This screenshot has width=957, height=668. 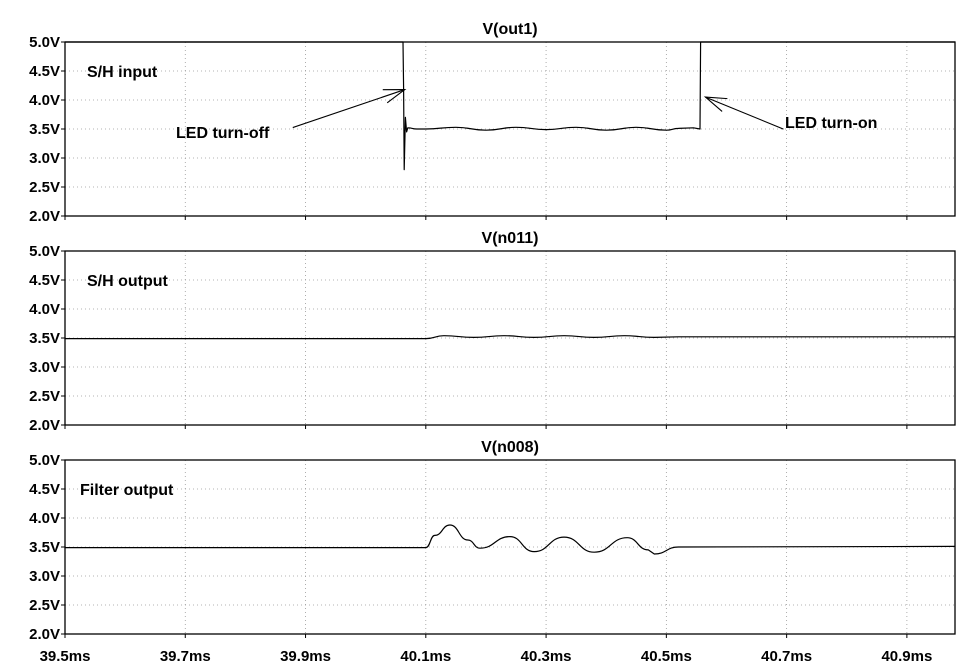 What do you see at coordinates (44, 187) in the screenshot?
I see `panel-1-y-tick-label: 2.5V` at bounding box center [44, 187].